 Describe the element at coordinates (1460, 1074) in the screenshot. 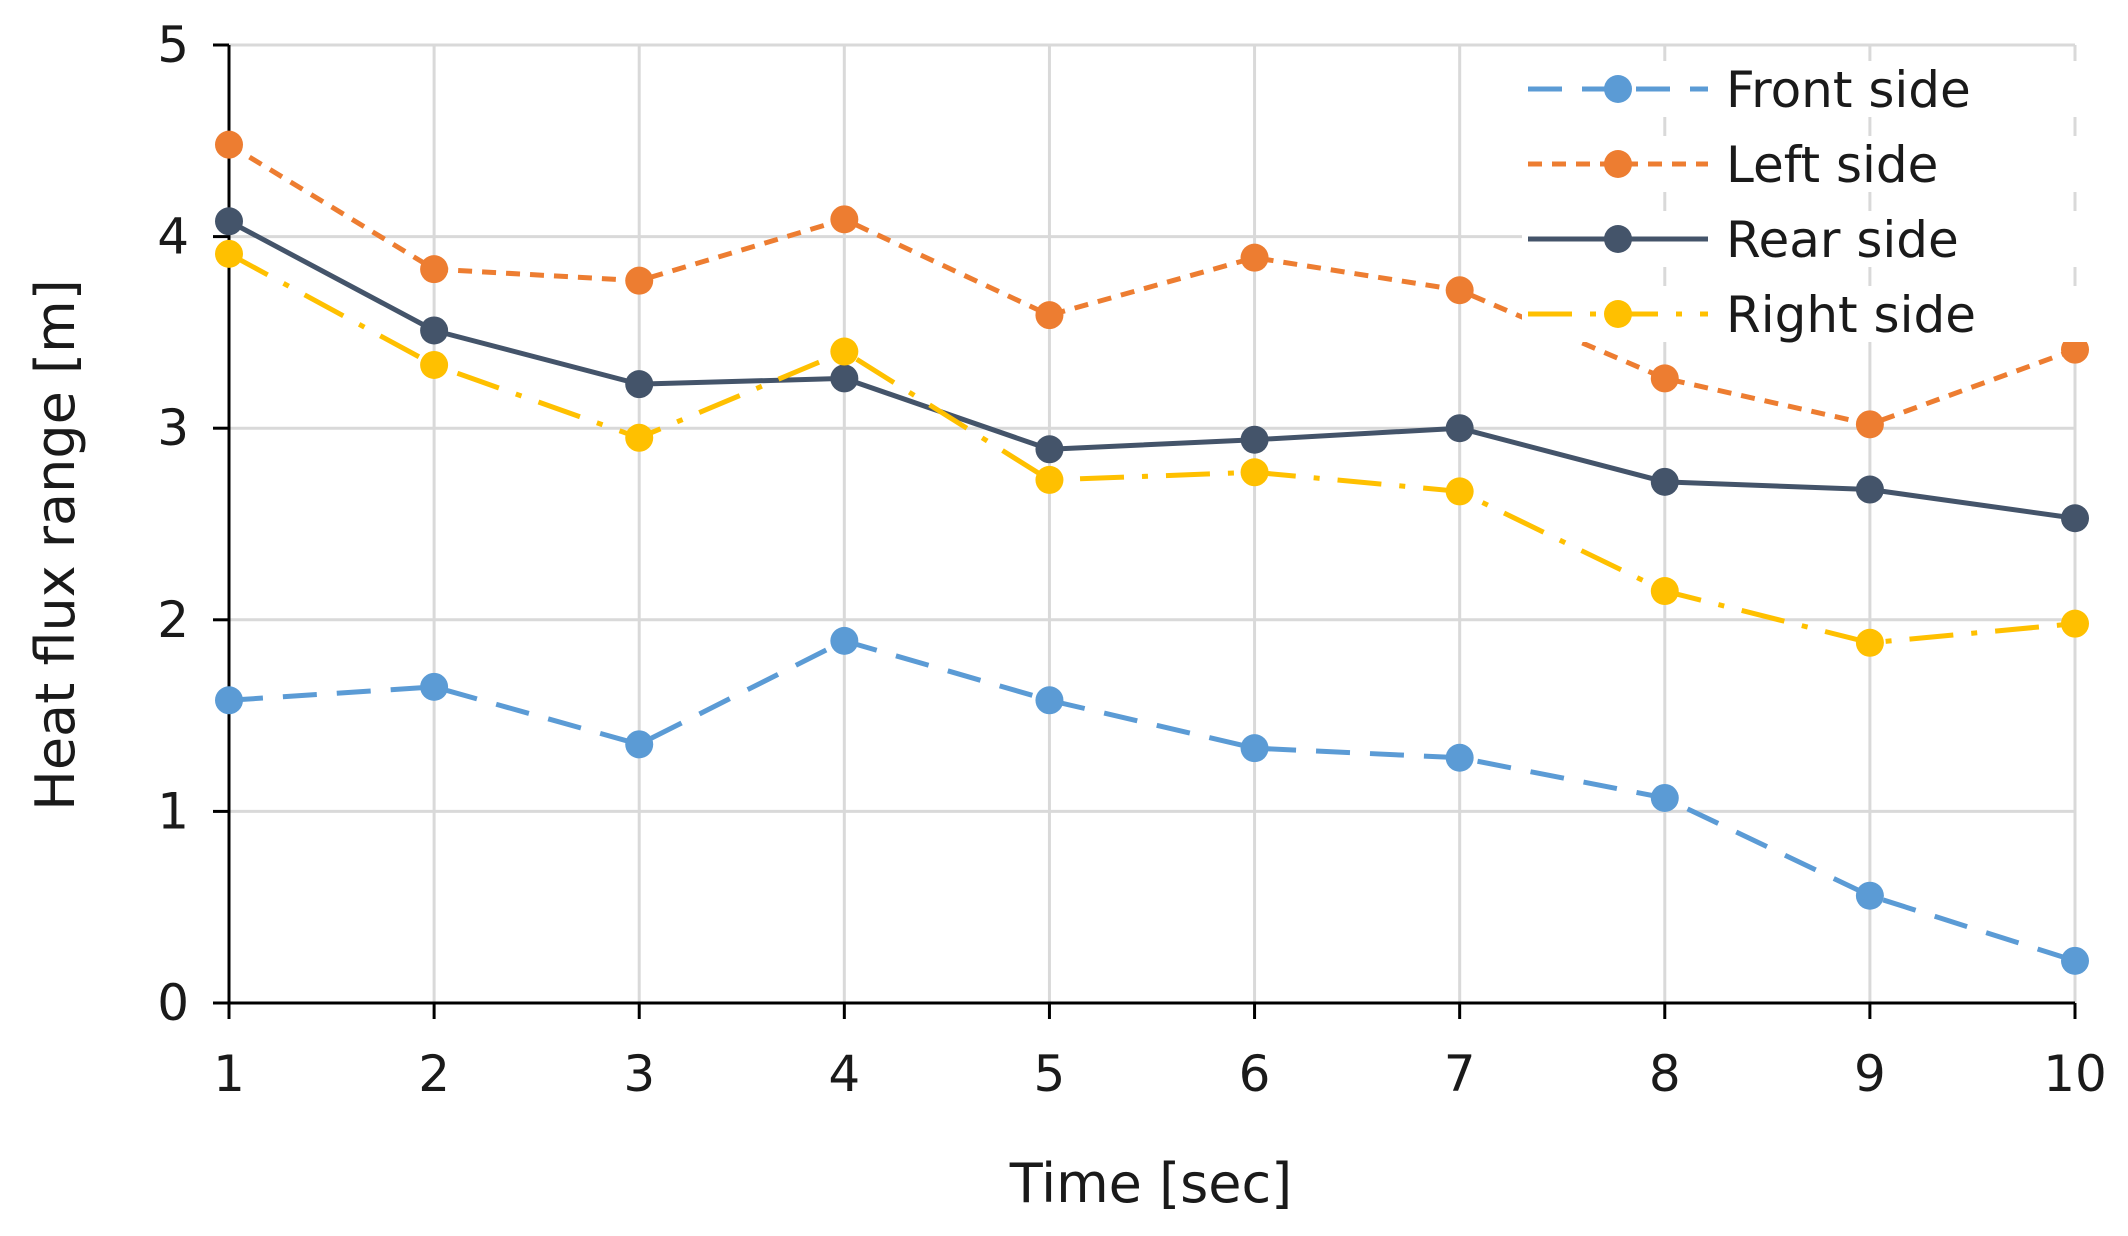

I see `x-tick-label: 7` at that location.